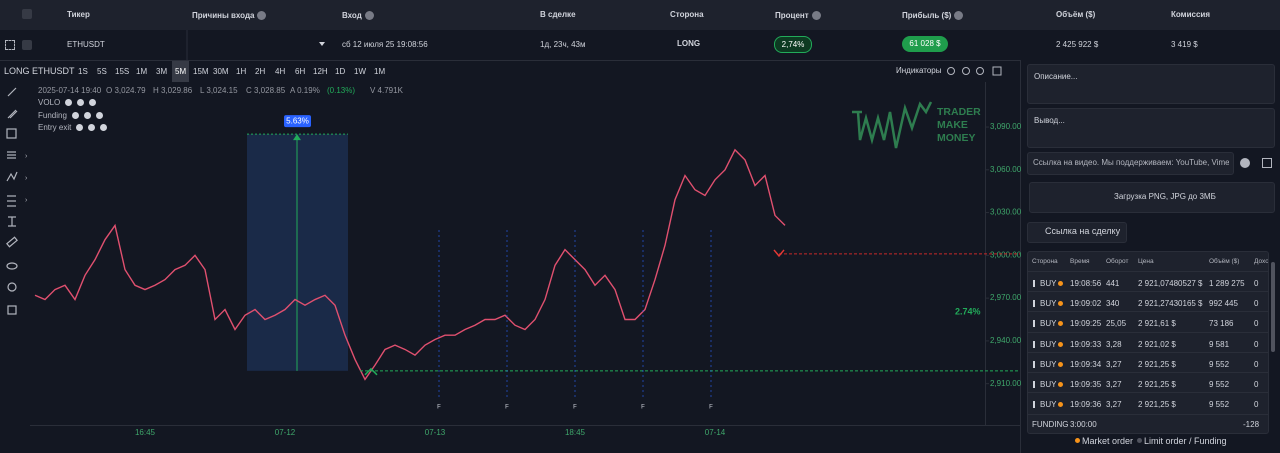  Describe the element at coordinates (1086, 384) in the screenshot. I see `table-cell: 19:09:35` at that location.